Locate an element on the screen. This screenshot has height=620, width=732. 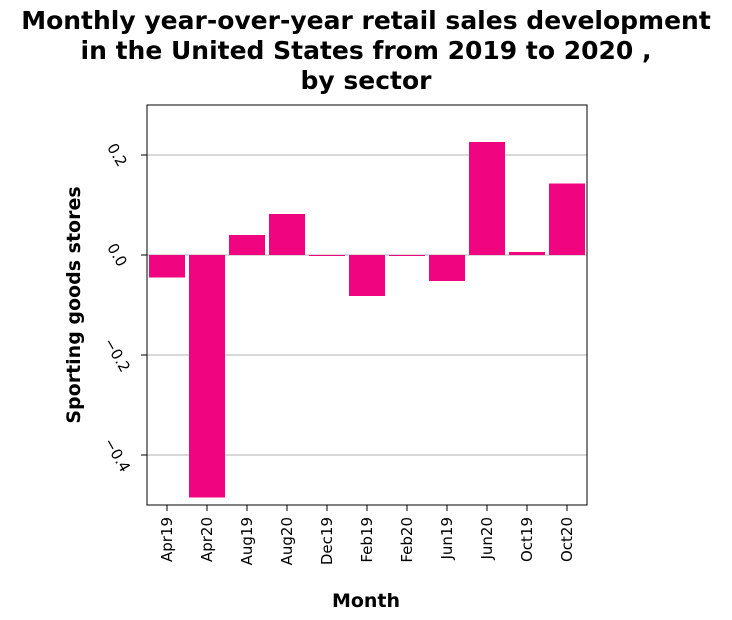
y-axis-ticks: 0.2 0.0 −0.2 −0.4 is located at coordinates (123, 307).